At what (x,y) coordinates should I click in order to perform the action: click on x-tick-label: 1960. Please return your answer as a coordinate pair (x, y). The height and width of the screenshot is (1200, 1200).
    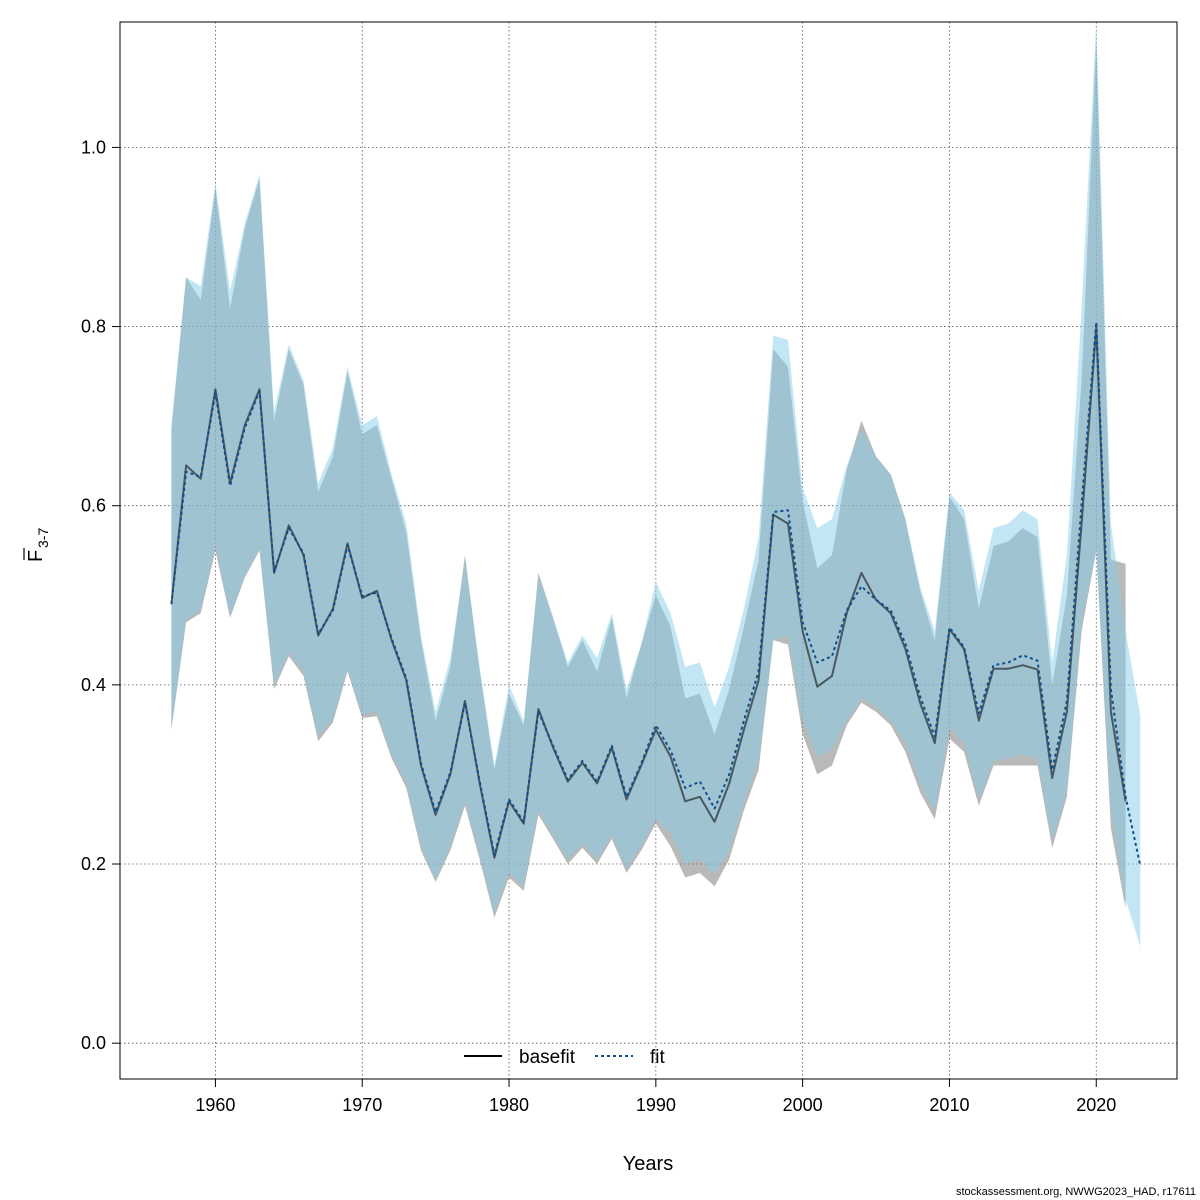
    Looking at the image, I should click on (215, 1105).